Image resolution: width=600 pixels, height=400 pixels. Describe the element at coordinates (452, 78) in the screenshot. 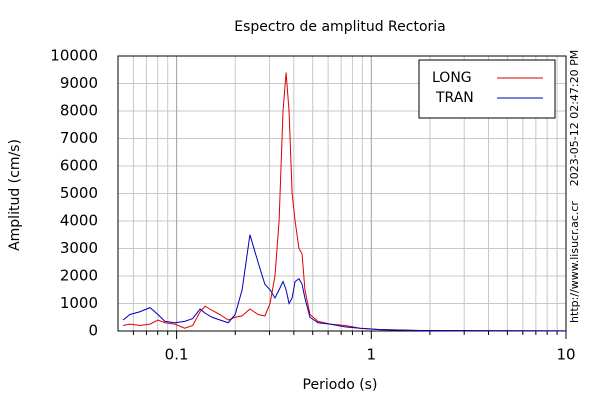

I see `legend-label: LONG` at that location.